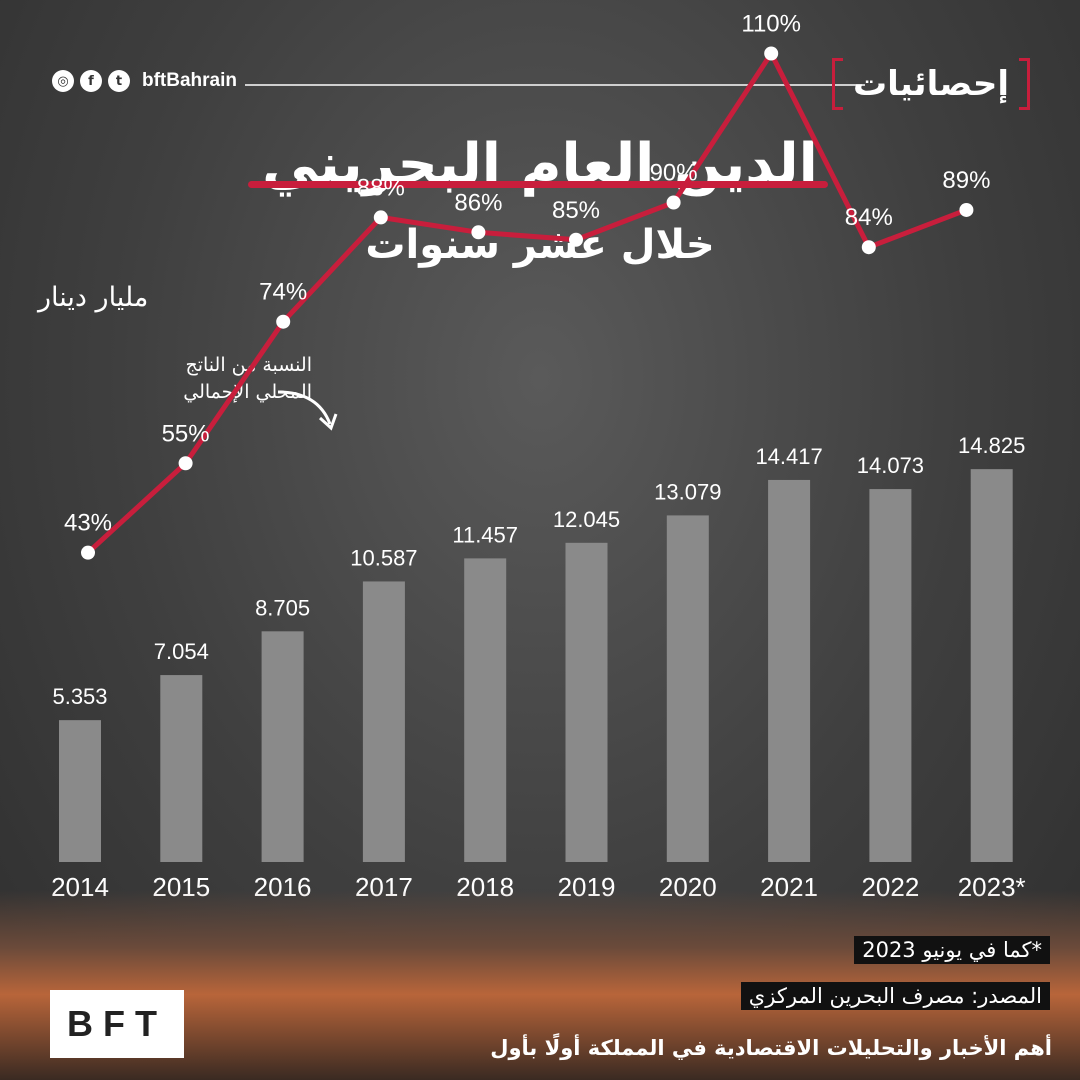 This screenshot has width=1080, height=1080. What do you see at coordinates (383, 557) in the screenshot?
I see `bar-value-label: 10.587` at bounding box center [383, 557].